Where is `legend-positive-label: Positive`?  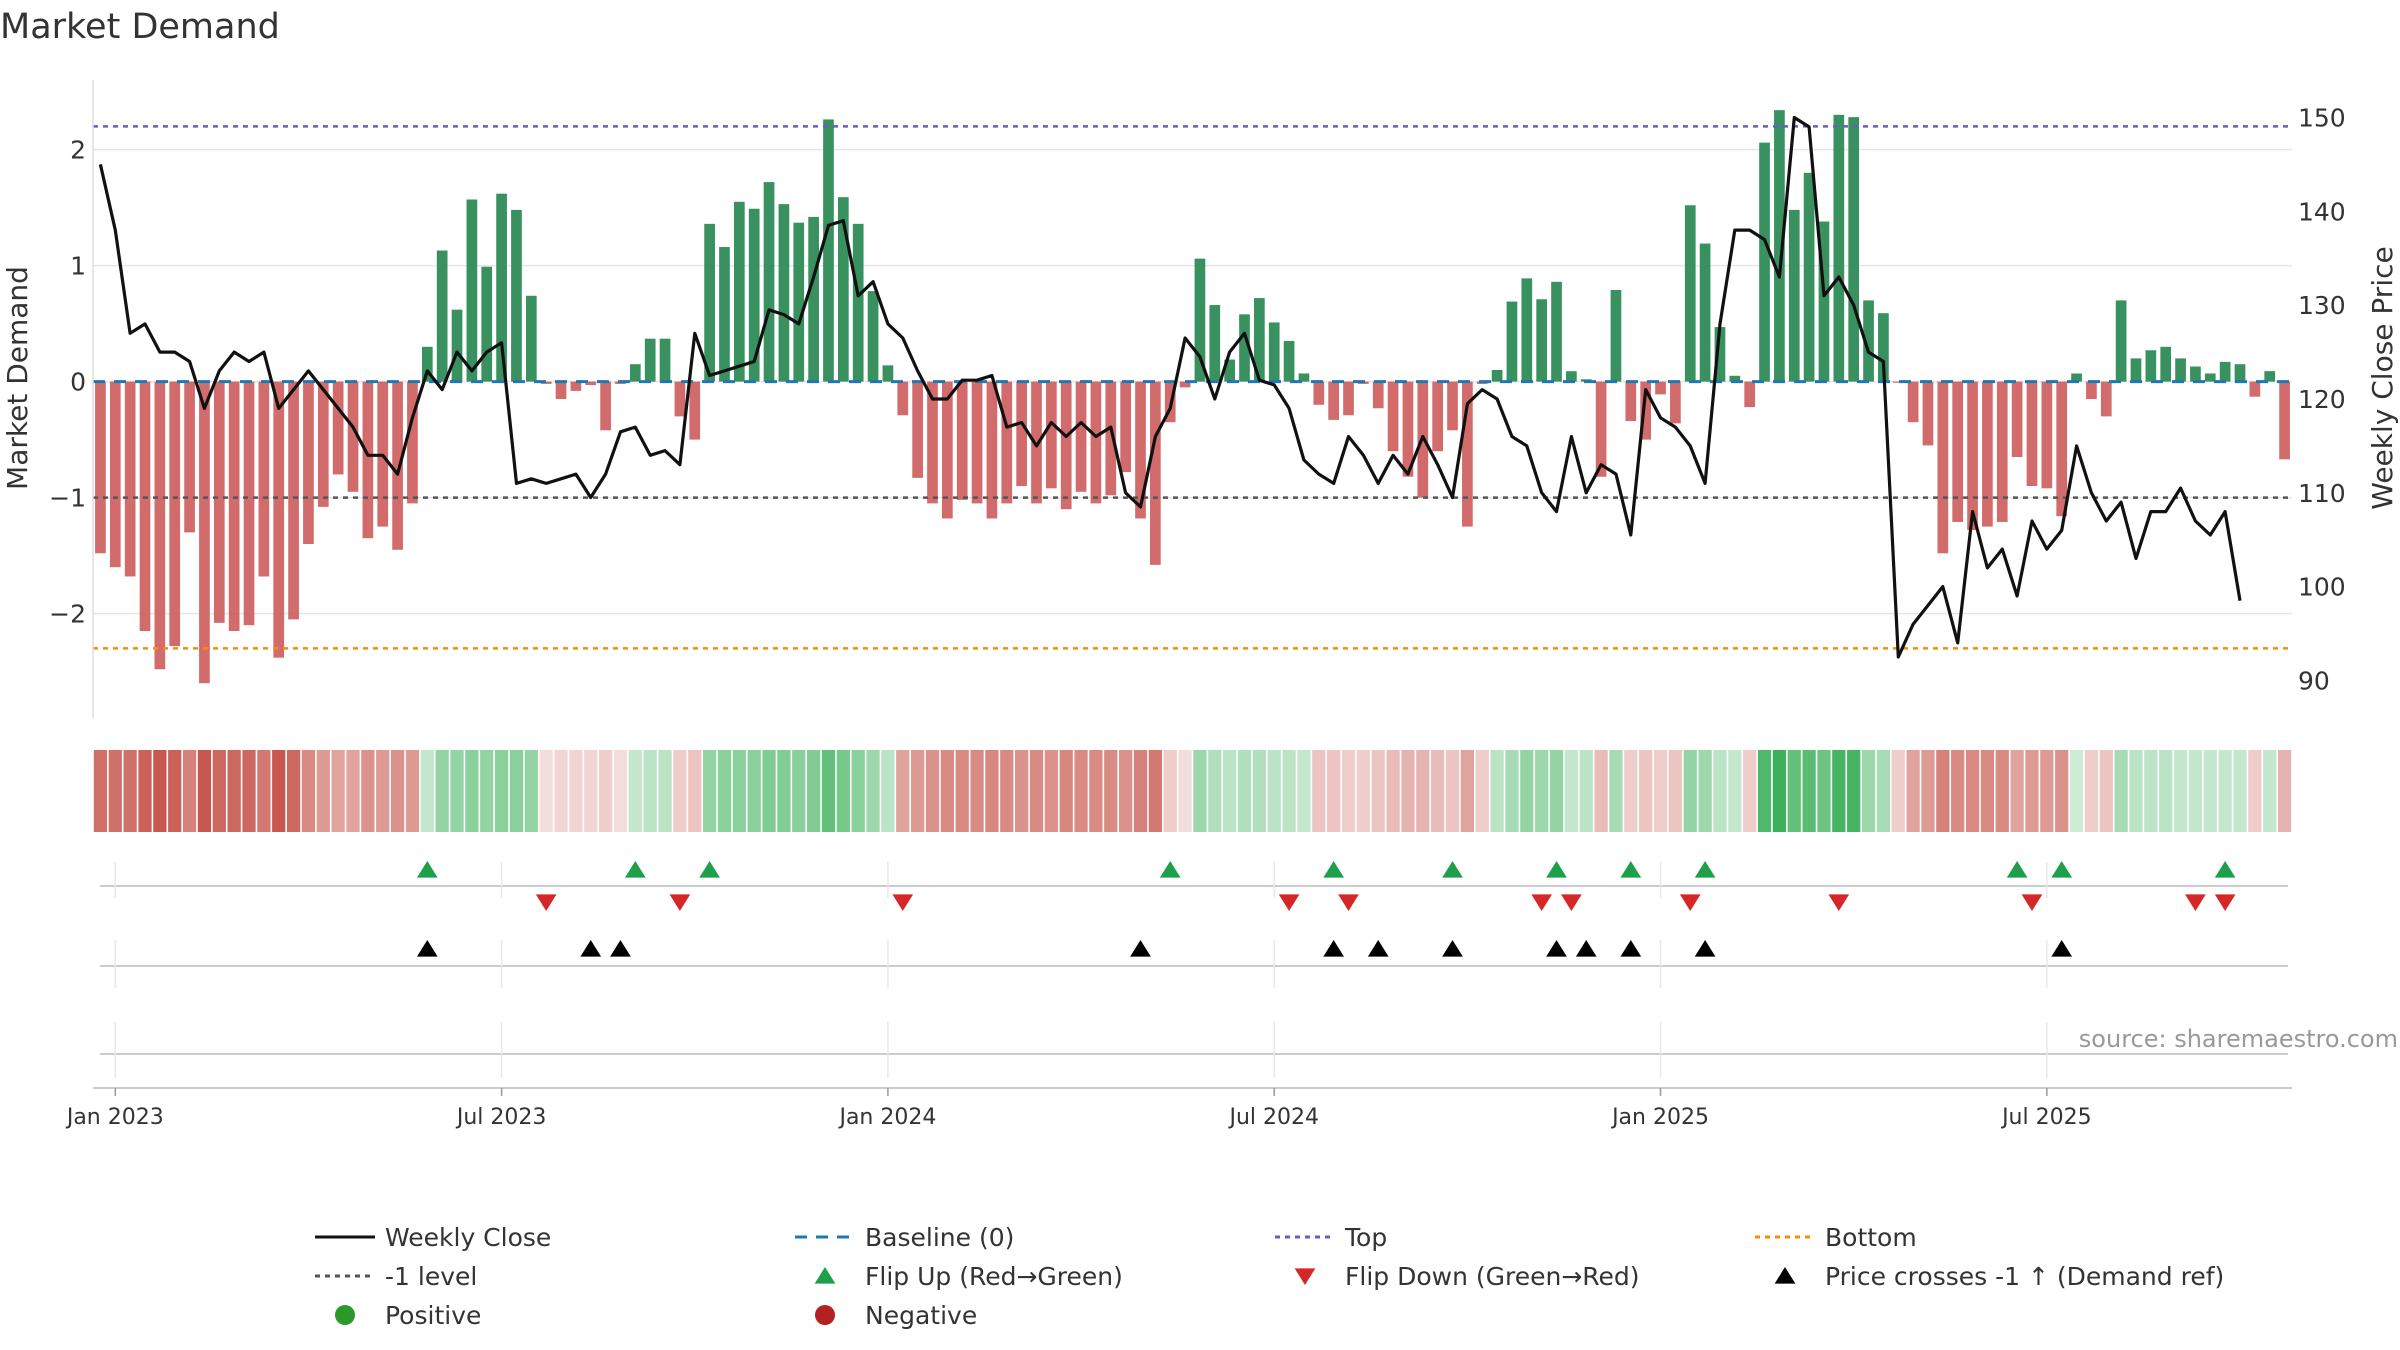
legend-positive-label: Positive is located at coordinates (433, 1315).